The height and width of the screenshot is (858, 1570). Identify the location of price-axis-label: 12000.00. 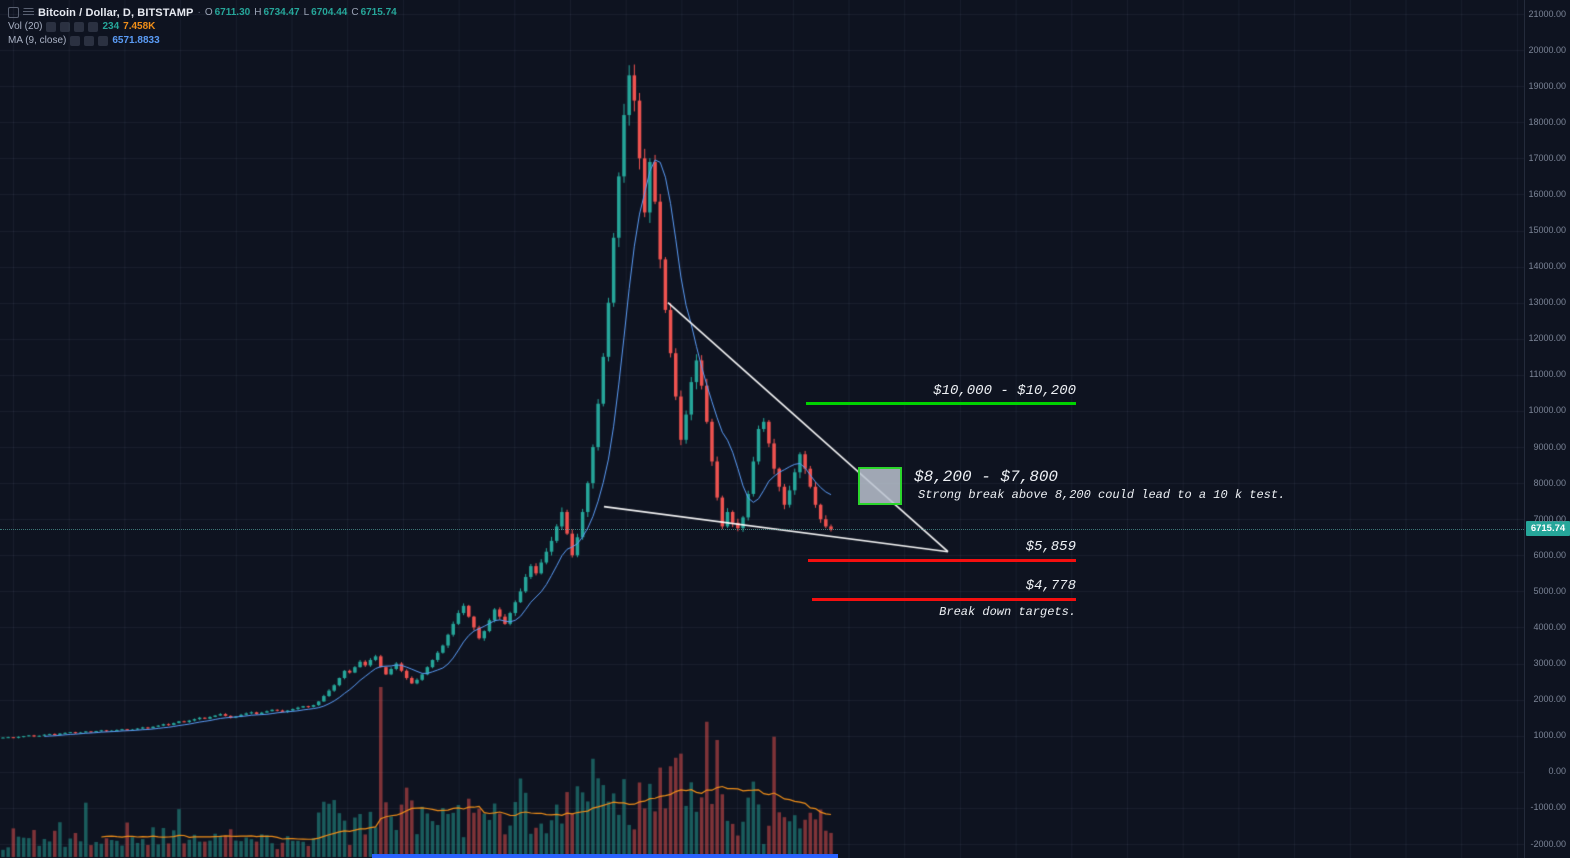
(1547, 338).